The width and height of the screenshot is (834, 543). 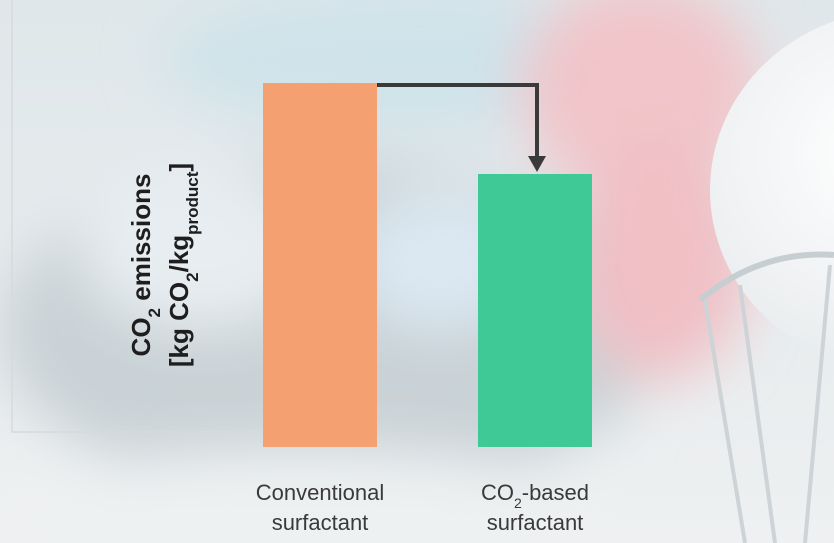 I want to click on x-tick-label: Conventional, so click(x=320, y=492).